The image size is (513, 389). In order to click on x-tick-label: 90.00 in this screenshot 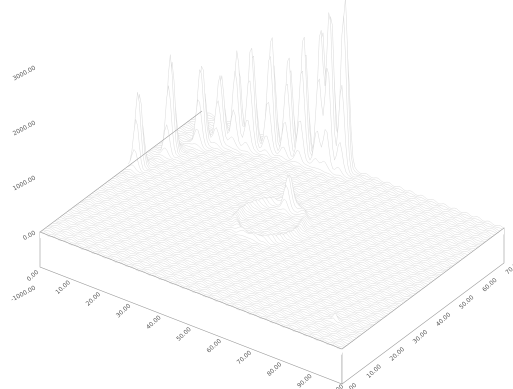, I will do `click(305, 381)`.